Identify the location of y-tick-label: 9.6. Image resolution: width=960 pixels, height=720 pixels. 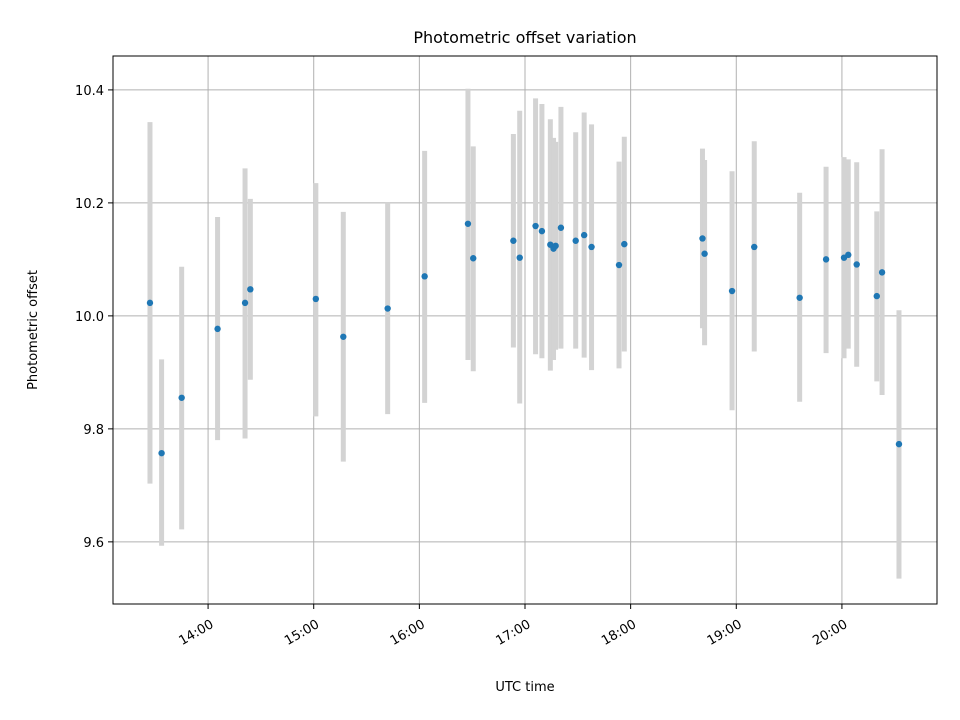
(93, 543).